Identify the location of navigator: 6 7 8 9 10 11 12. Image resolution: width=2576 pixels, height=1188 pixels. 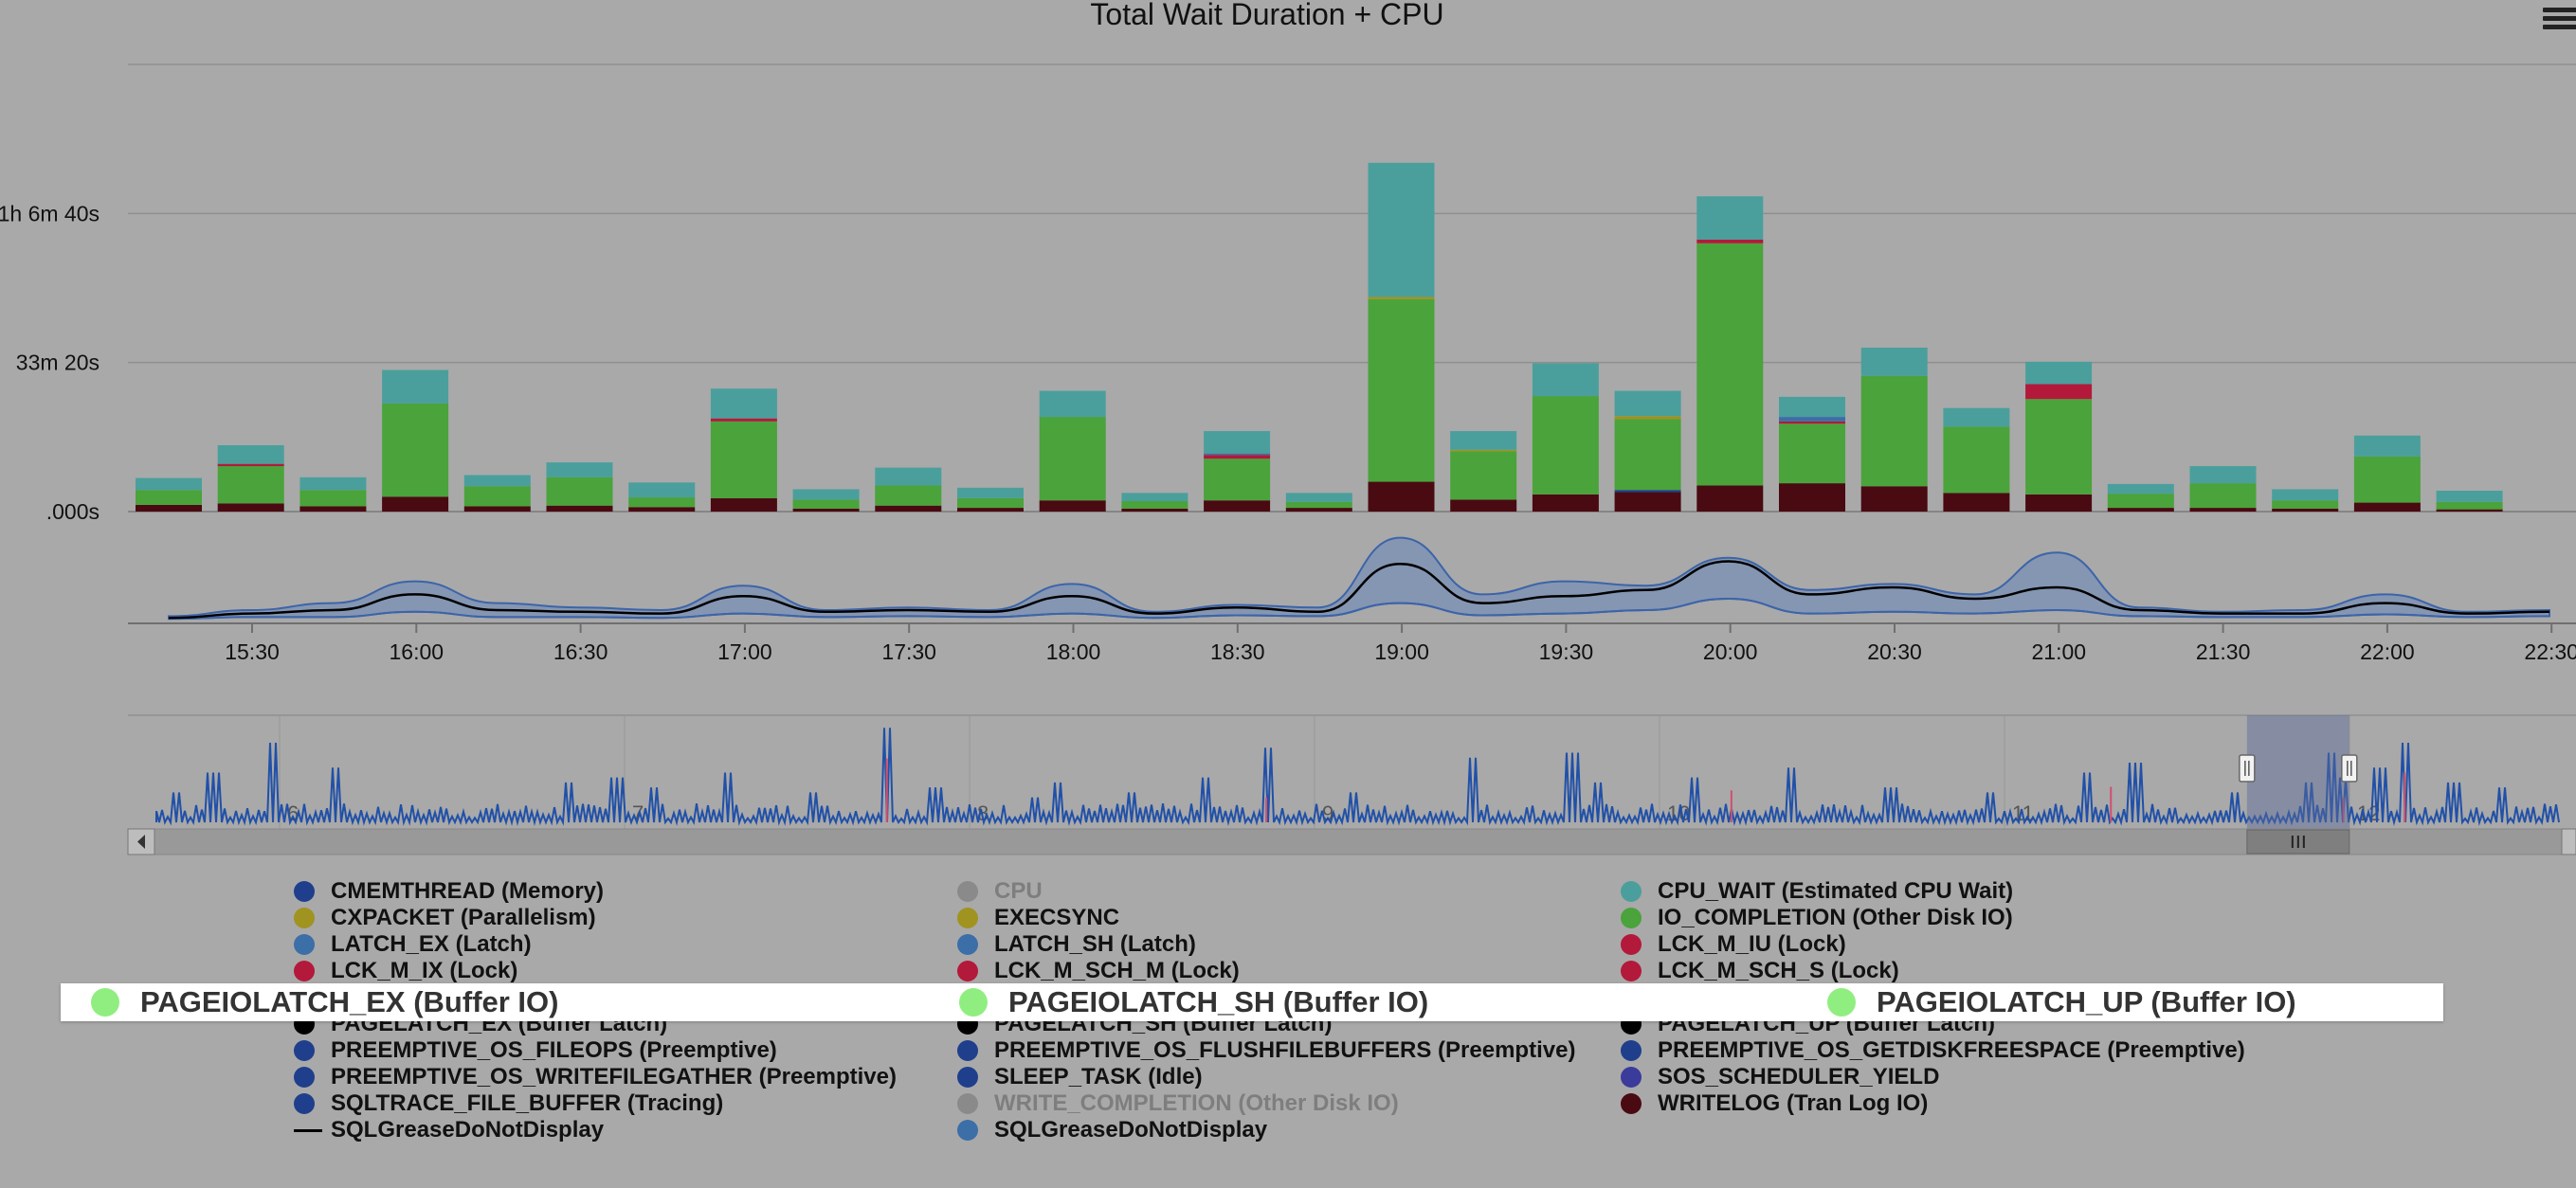
(1351, 784).